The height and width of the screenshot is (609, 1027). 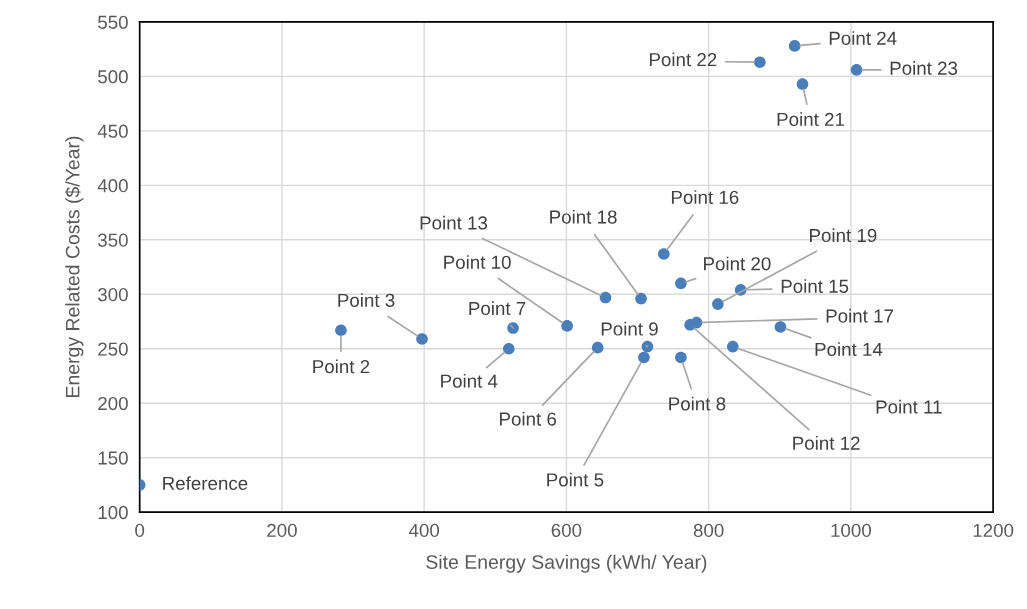 What do you see at coordinates (341, 366) in the screenshot?
I see `annotation: Point 2` at bounding box center [341, 366].